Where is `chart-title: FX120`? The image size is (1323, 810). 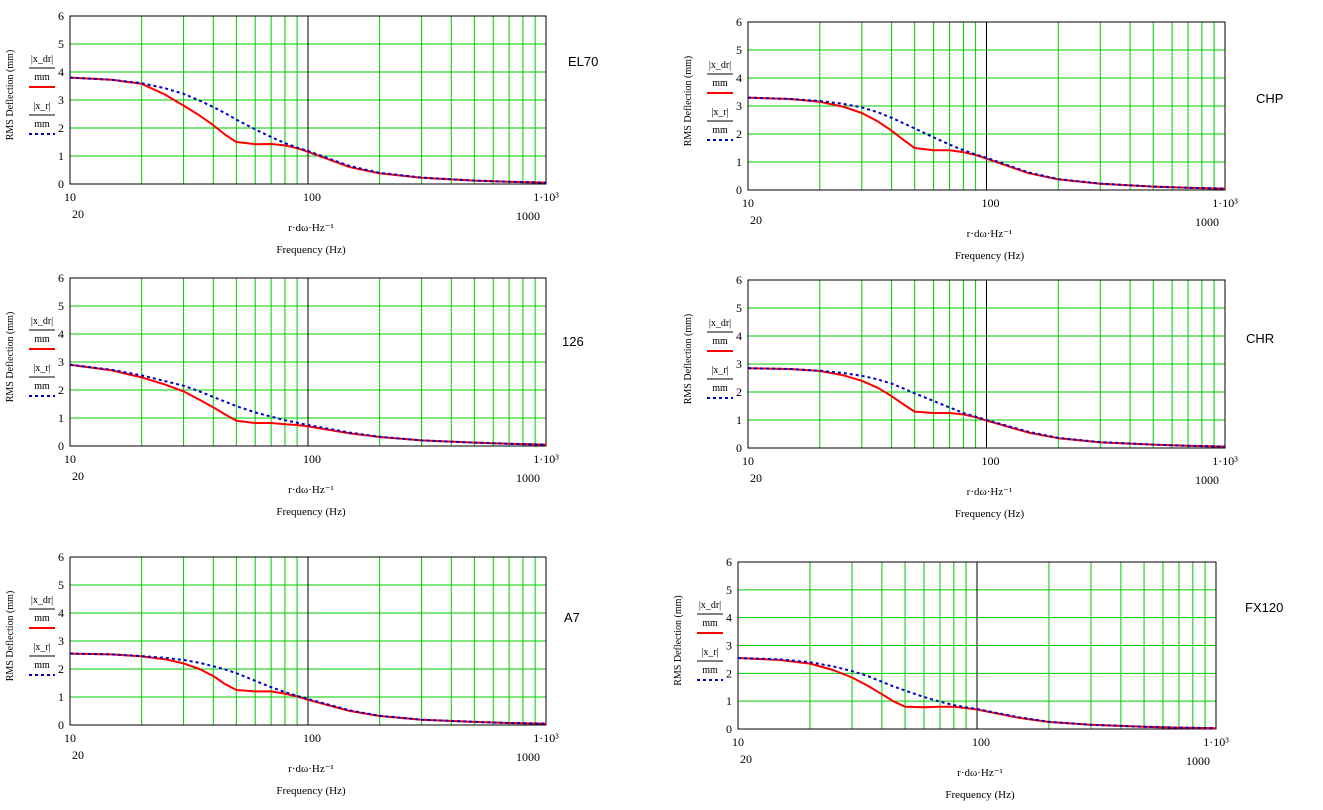 chart-title: FX120 is located at coordinates (1264, 607).